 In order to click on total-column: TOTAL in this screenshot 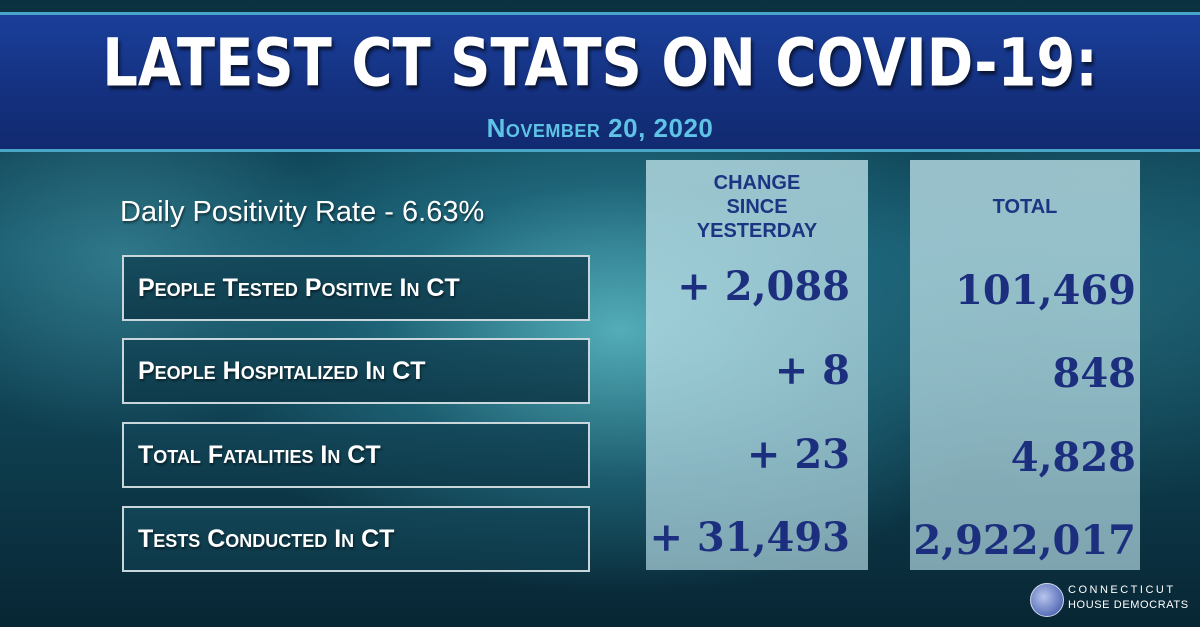, I will do `click(1025, 365)`.